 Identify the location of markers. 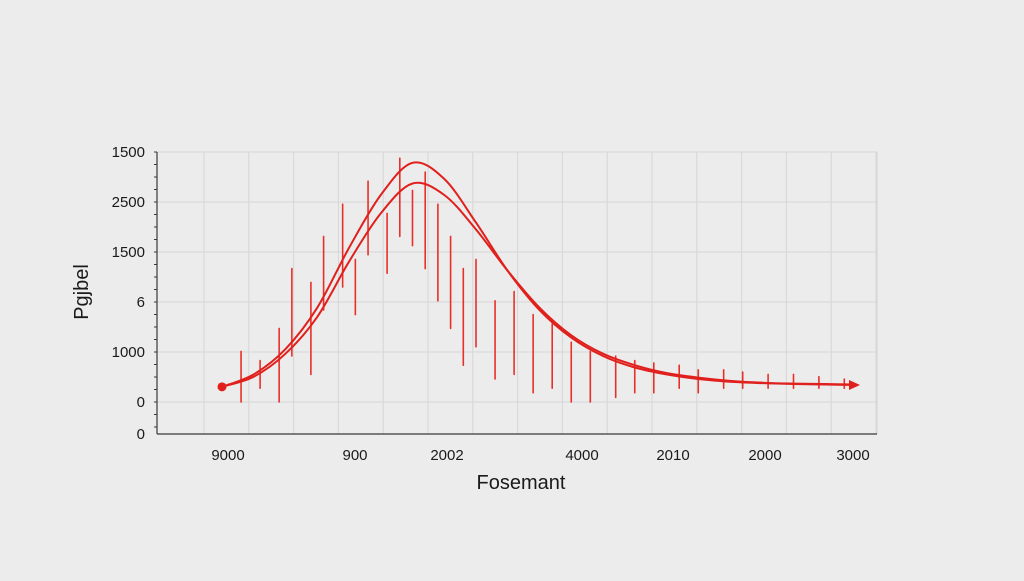
(538, 385).